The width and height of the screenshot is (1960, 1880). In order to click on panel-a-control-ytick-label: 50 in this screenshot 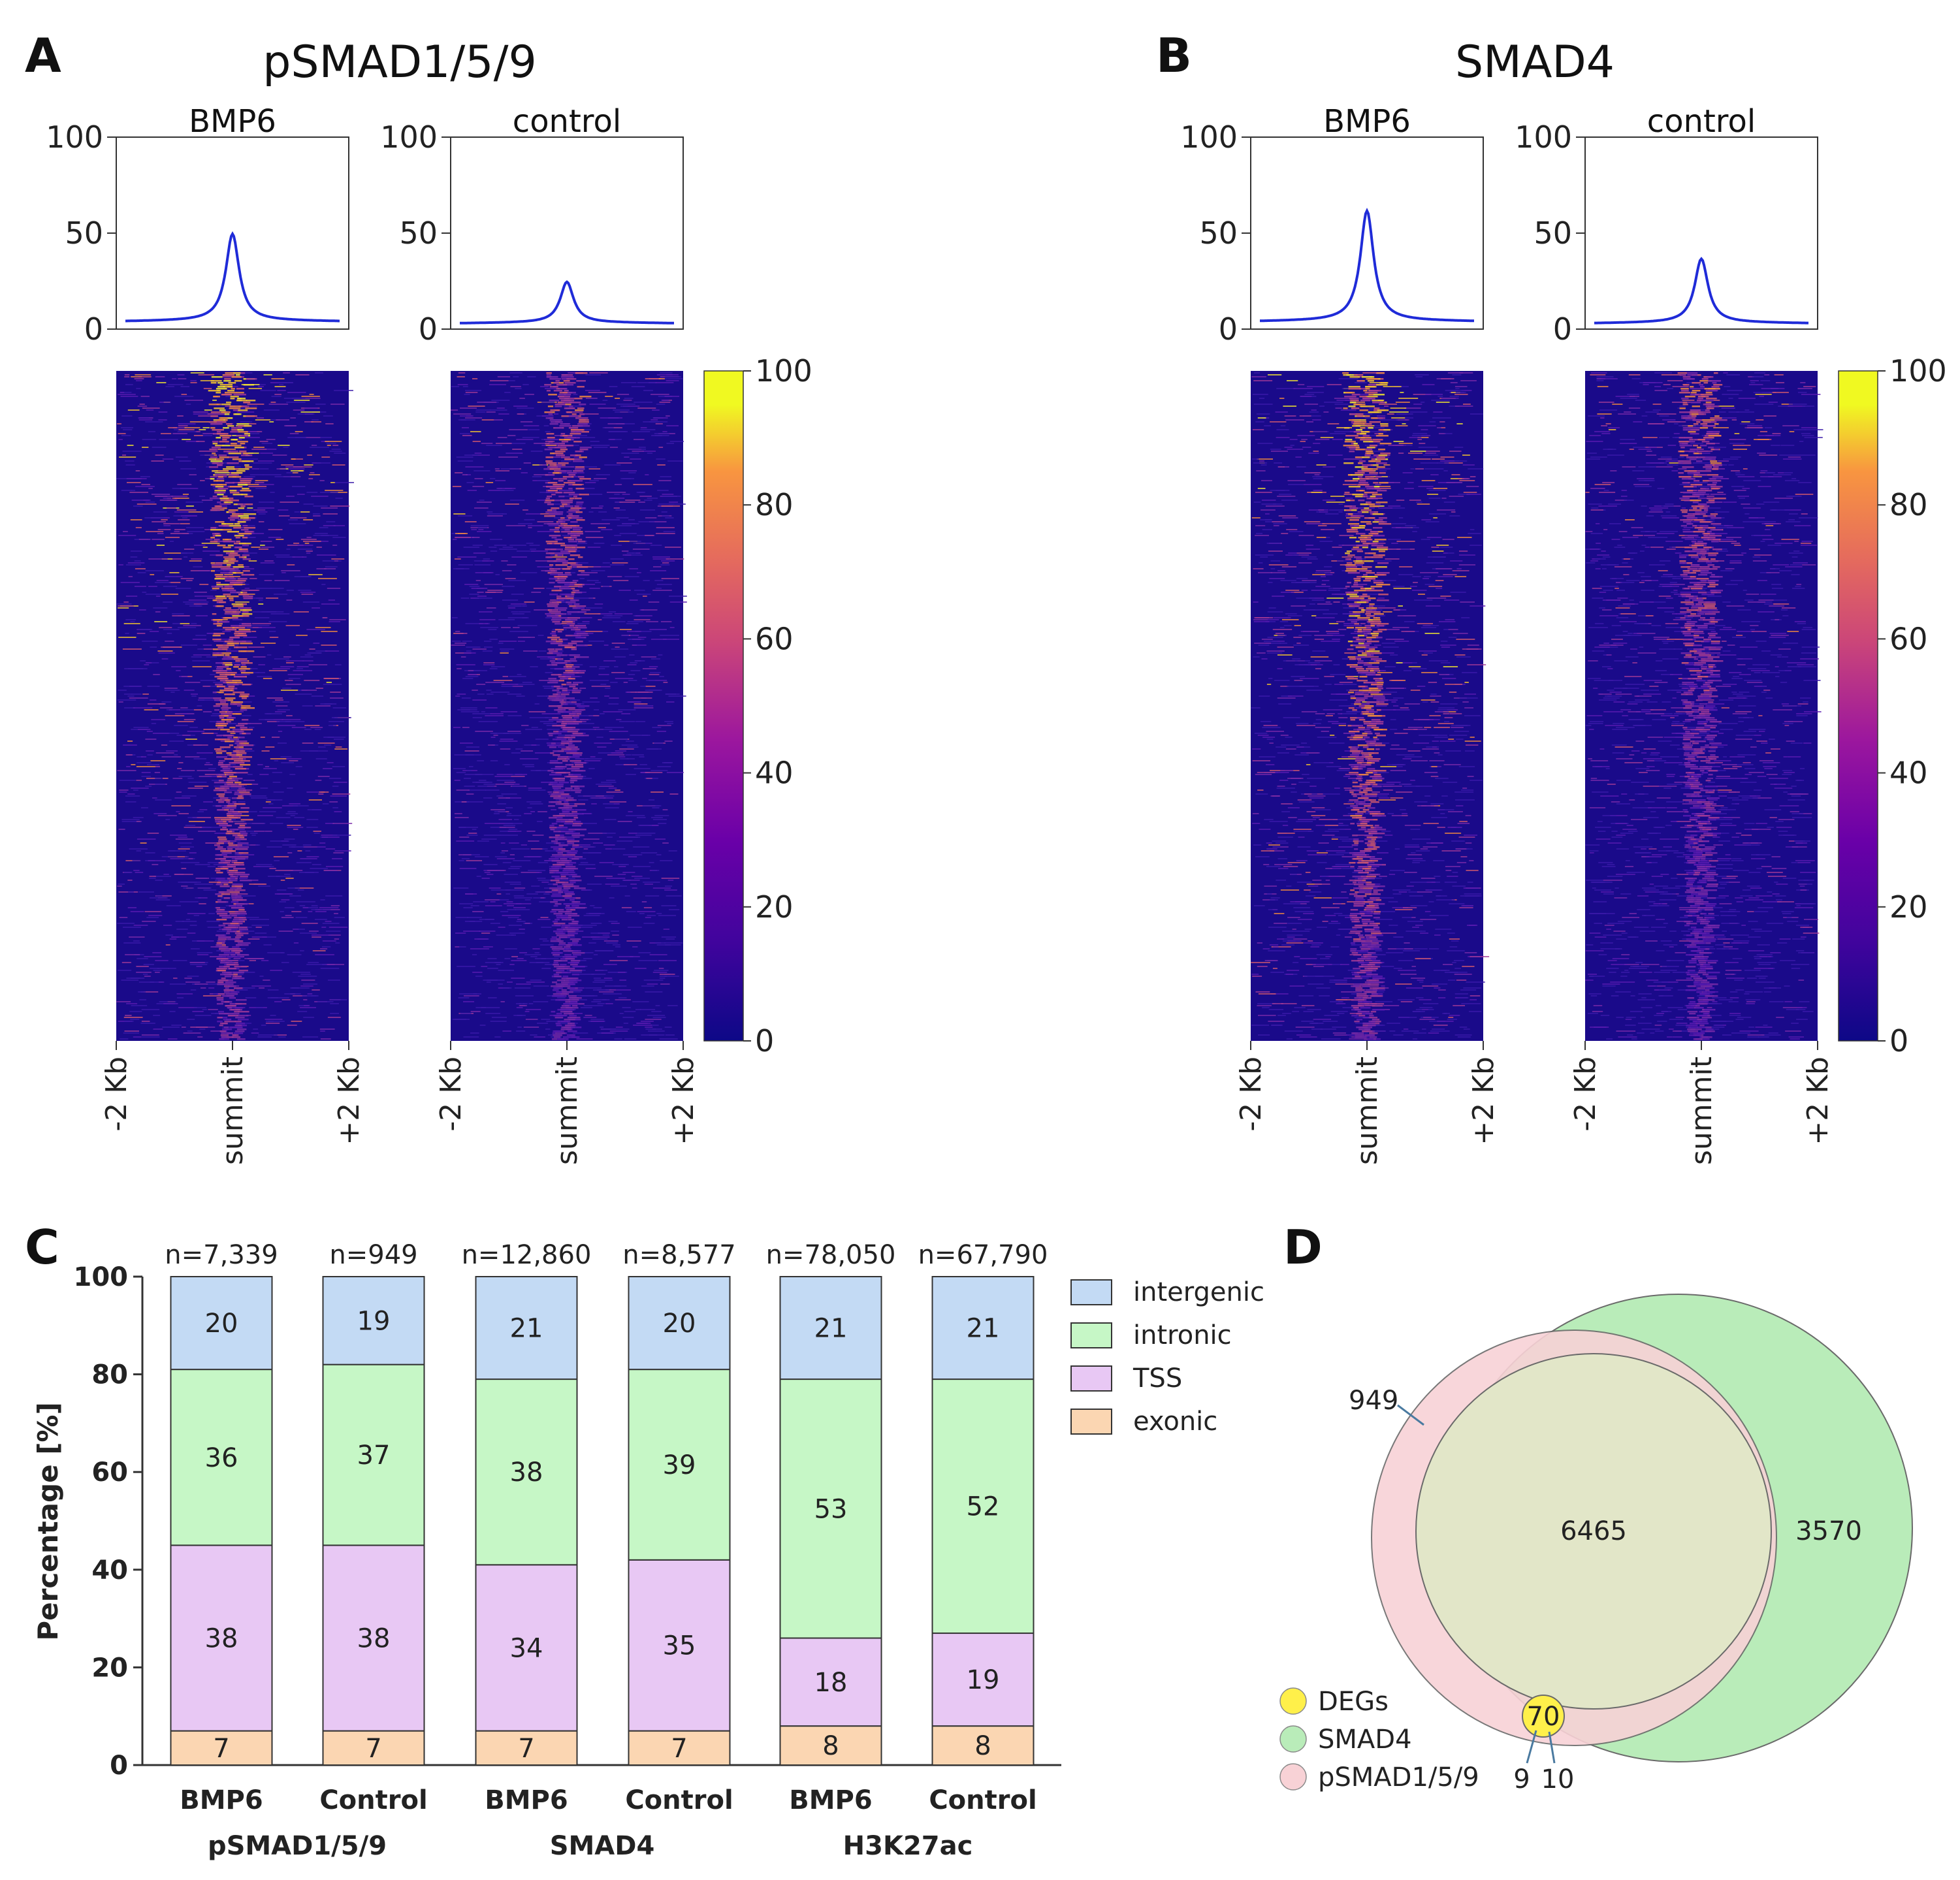, I will do `click(419, 233)`.